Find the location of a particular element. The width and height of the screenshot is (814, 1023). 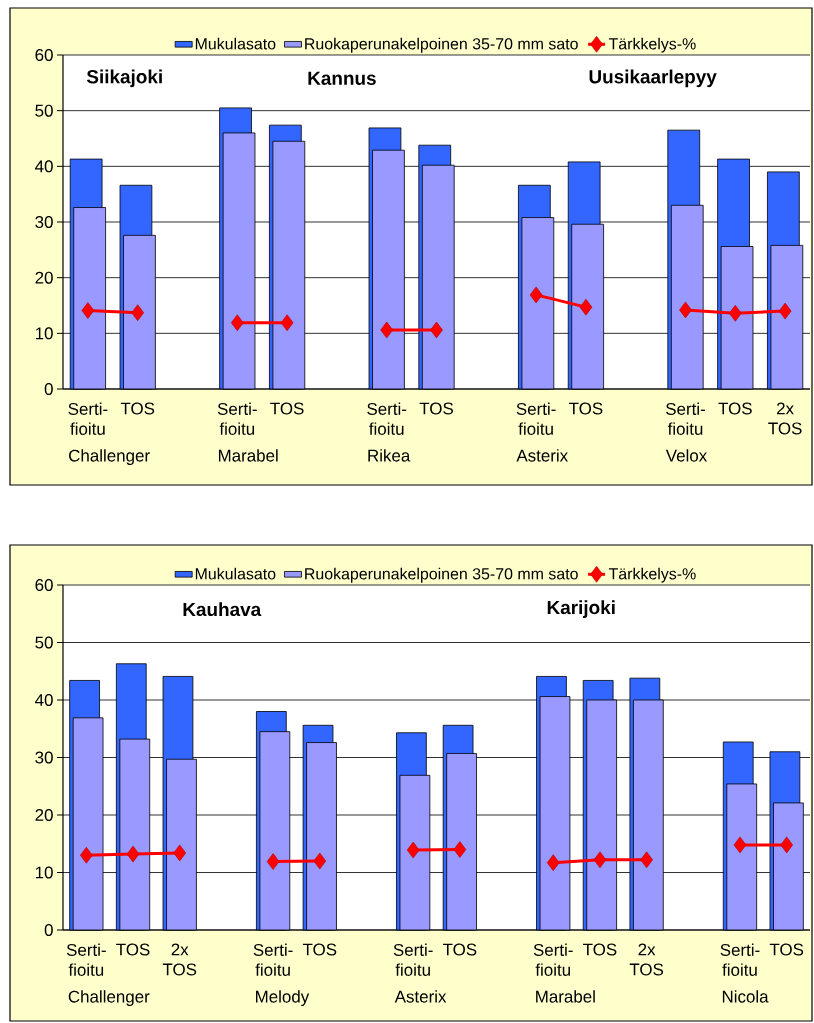

annotation: Kannus is located at coordinates (342, 78).